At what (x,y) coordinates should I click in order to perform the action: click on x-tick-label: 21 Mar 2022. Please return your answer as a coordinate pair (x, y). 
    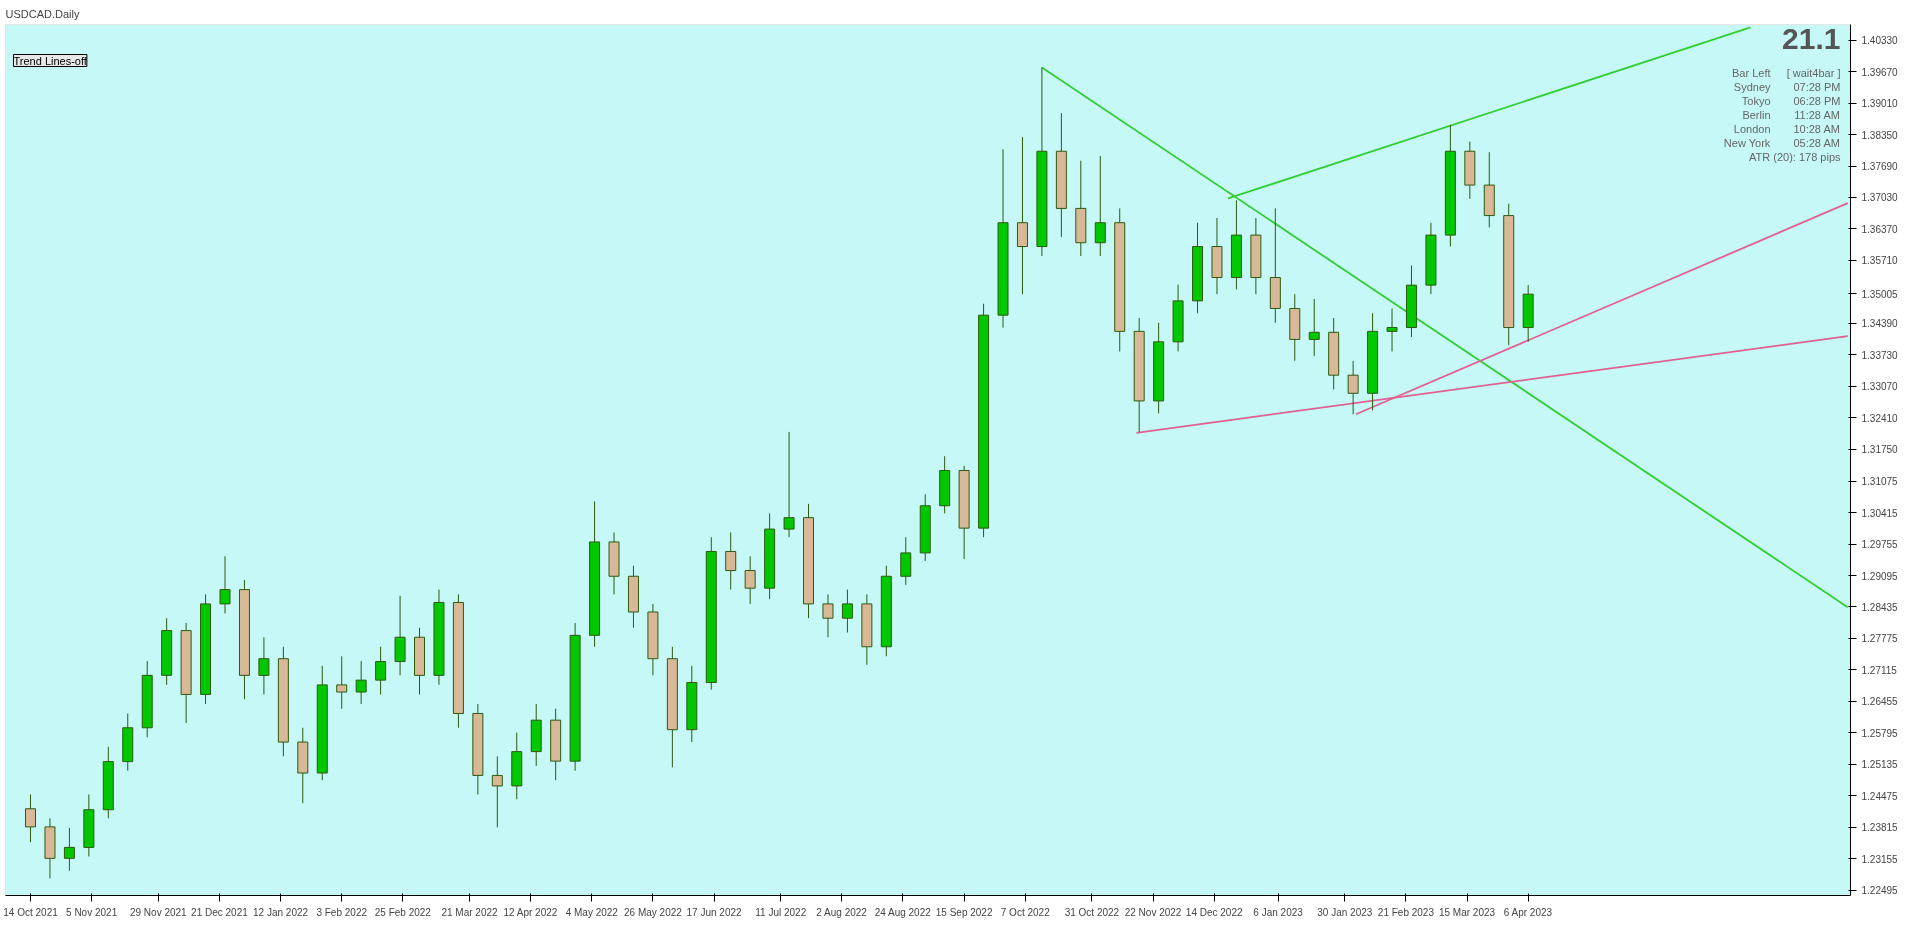
    Looking at the image, I should click on (470, 912).